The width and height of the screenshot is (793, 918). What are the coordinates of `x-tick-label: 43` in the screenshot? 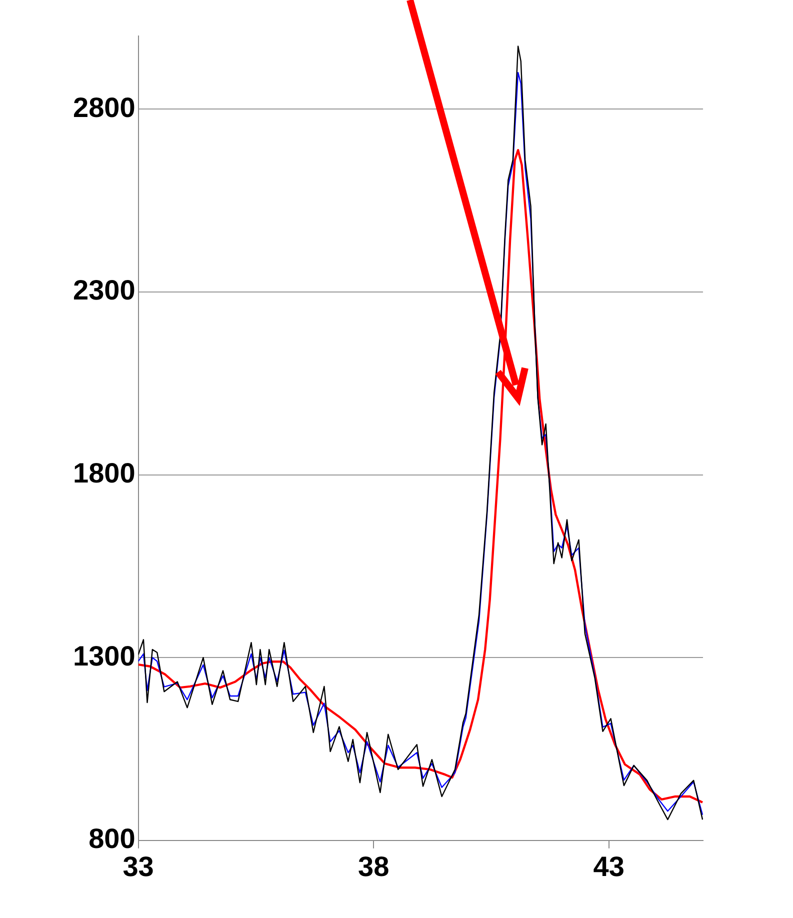 It's located at (608, 866).